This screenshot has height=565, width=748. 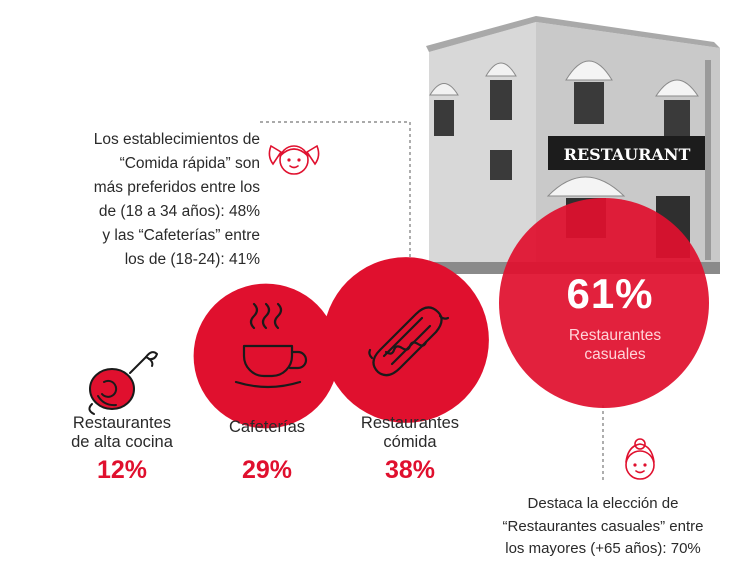 I want to click on bubble-comida, so click(x=406, y=340).